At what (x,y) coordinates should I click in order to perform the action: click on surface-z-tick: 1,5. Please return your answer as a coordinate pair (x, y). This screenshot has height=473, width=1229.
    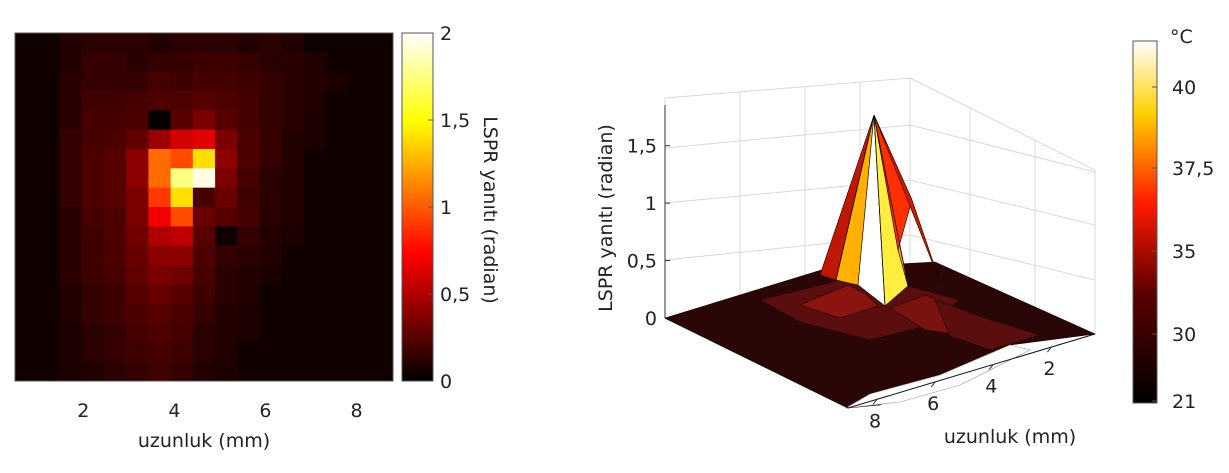
    Looking at the image, I should click on (642, 147).